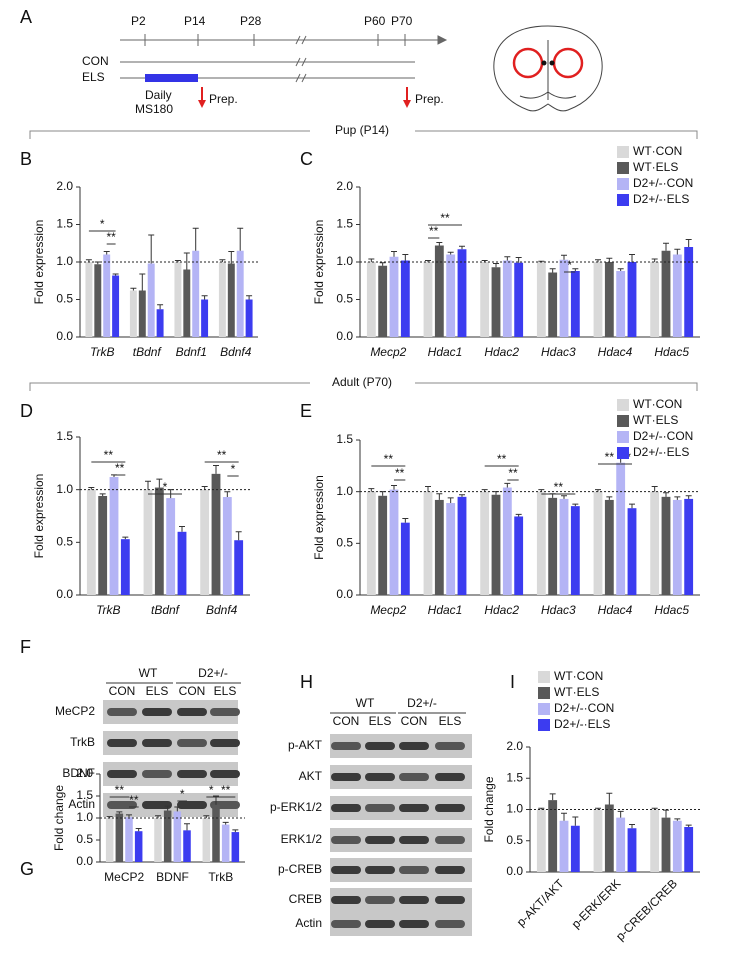 This screenshot has height=962, width=737. Describe the element at coordinates (154, 109) in the screenshot. I see `treatment-label: MS180` at that location.